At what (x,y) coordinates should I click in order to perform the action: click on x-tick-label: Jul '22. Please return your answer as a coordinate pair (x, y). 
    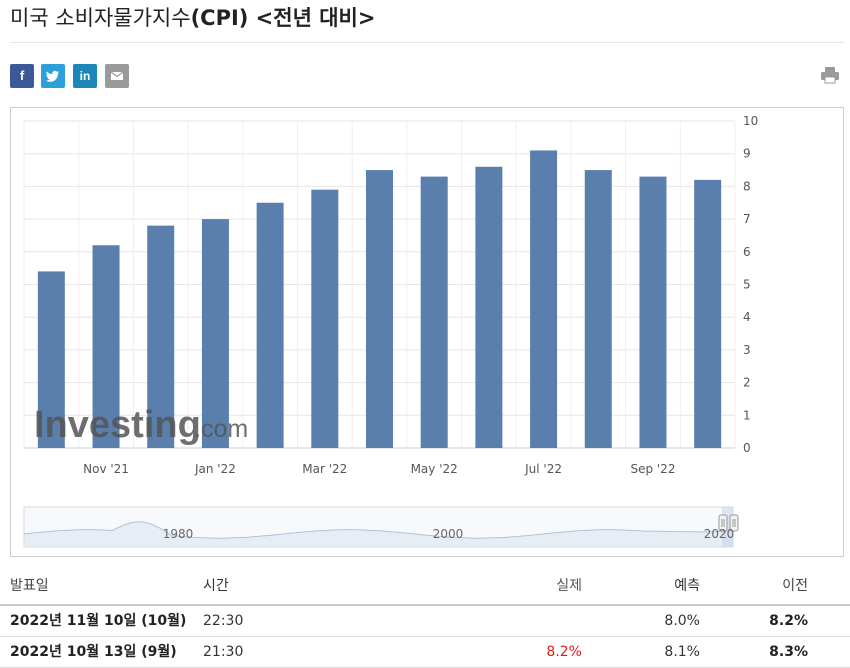
    Looking at the image, I should click on (543, 469).